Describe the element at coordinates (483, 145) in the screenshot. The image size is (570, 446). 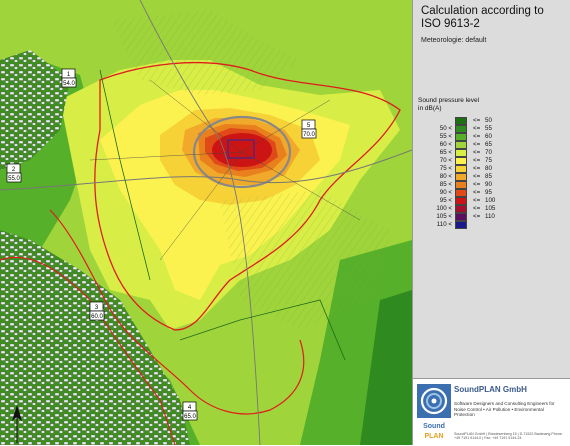
I see `legend-row: 60 < <= 65` at that location.